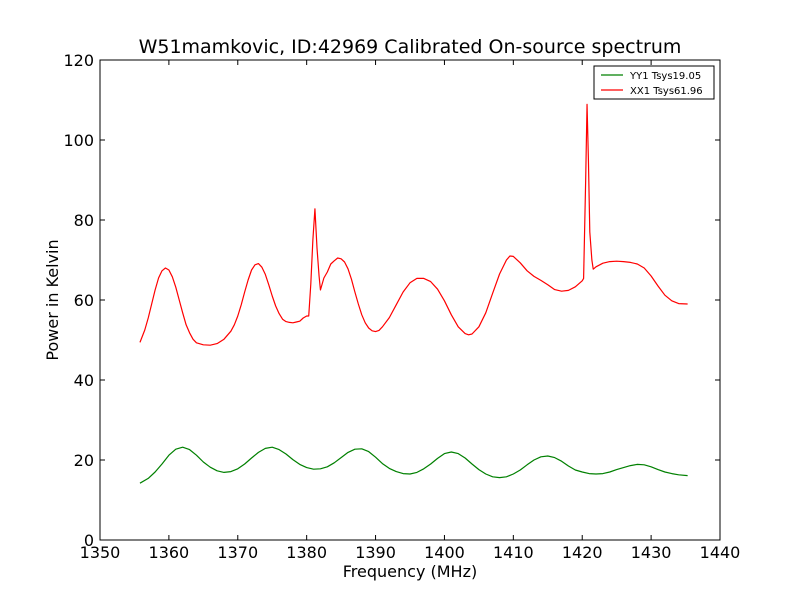 Image resolution: width=800 pixels, height=604 pixels. What do you see at coordinates (78, 60) in the screenshot?
I see `y-tick-label: 120` at bounding box center [78, 60].